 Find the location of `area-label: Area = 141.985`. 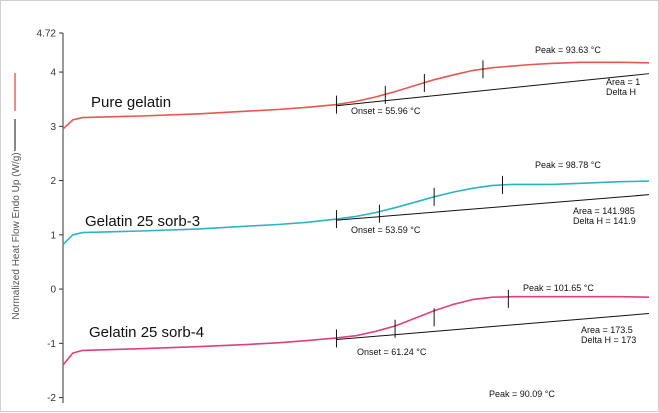

area-label: Area = 141.985 is located at coordinates (604, 211).